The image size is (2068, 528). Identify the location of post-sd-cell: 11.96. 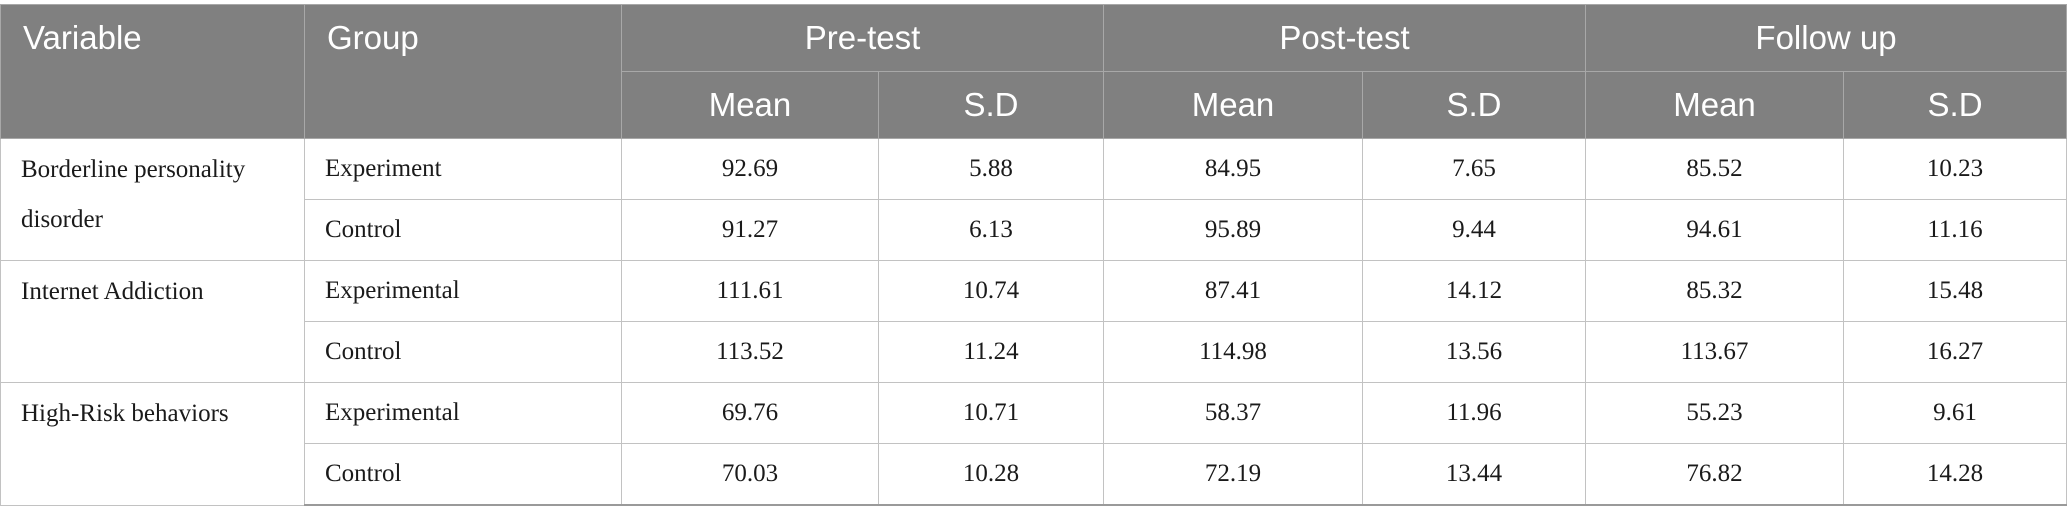
(1474, 413).